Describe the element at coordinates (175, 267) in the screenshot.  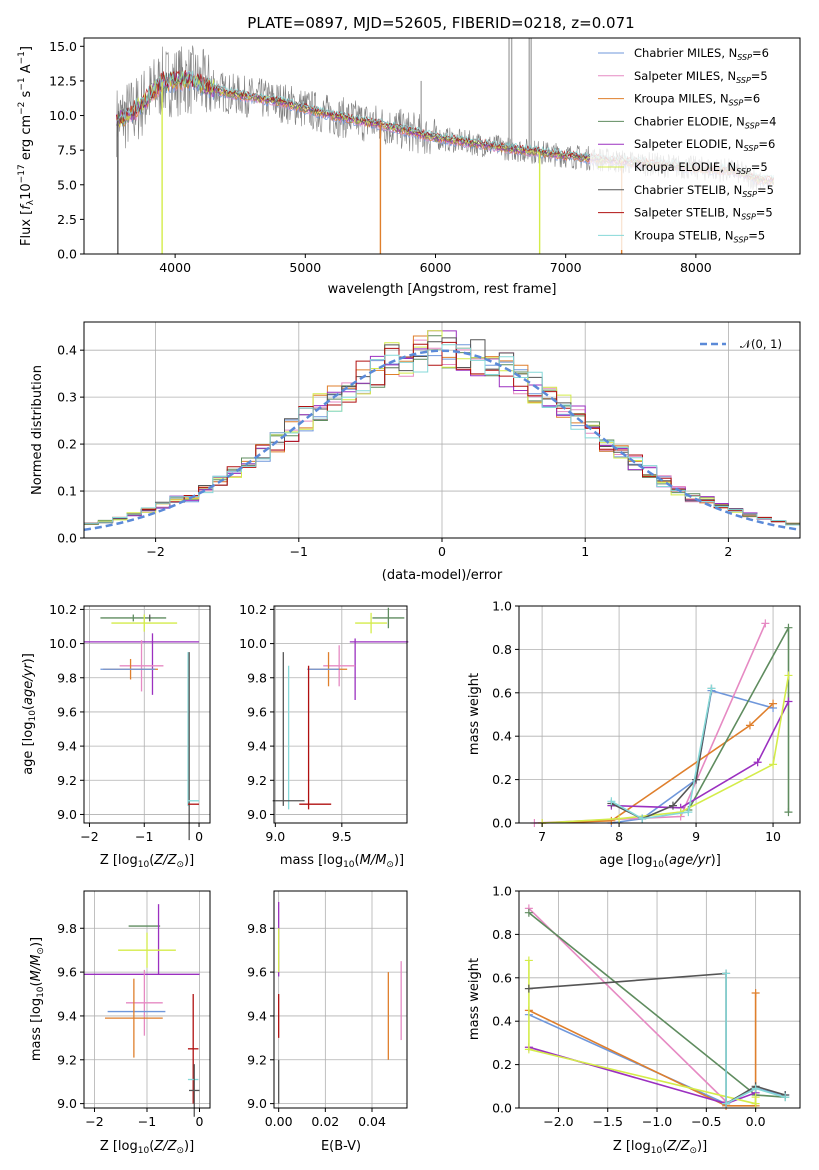
I see `x-tick-label: 4000` at that location.